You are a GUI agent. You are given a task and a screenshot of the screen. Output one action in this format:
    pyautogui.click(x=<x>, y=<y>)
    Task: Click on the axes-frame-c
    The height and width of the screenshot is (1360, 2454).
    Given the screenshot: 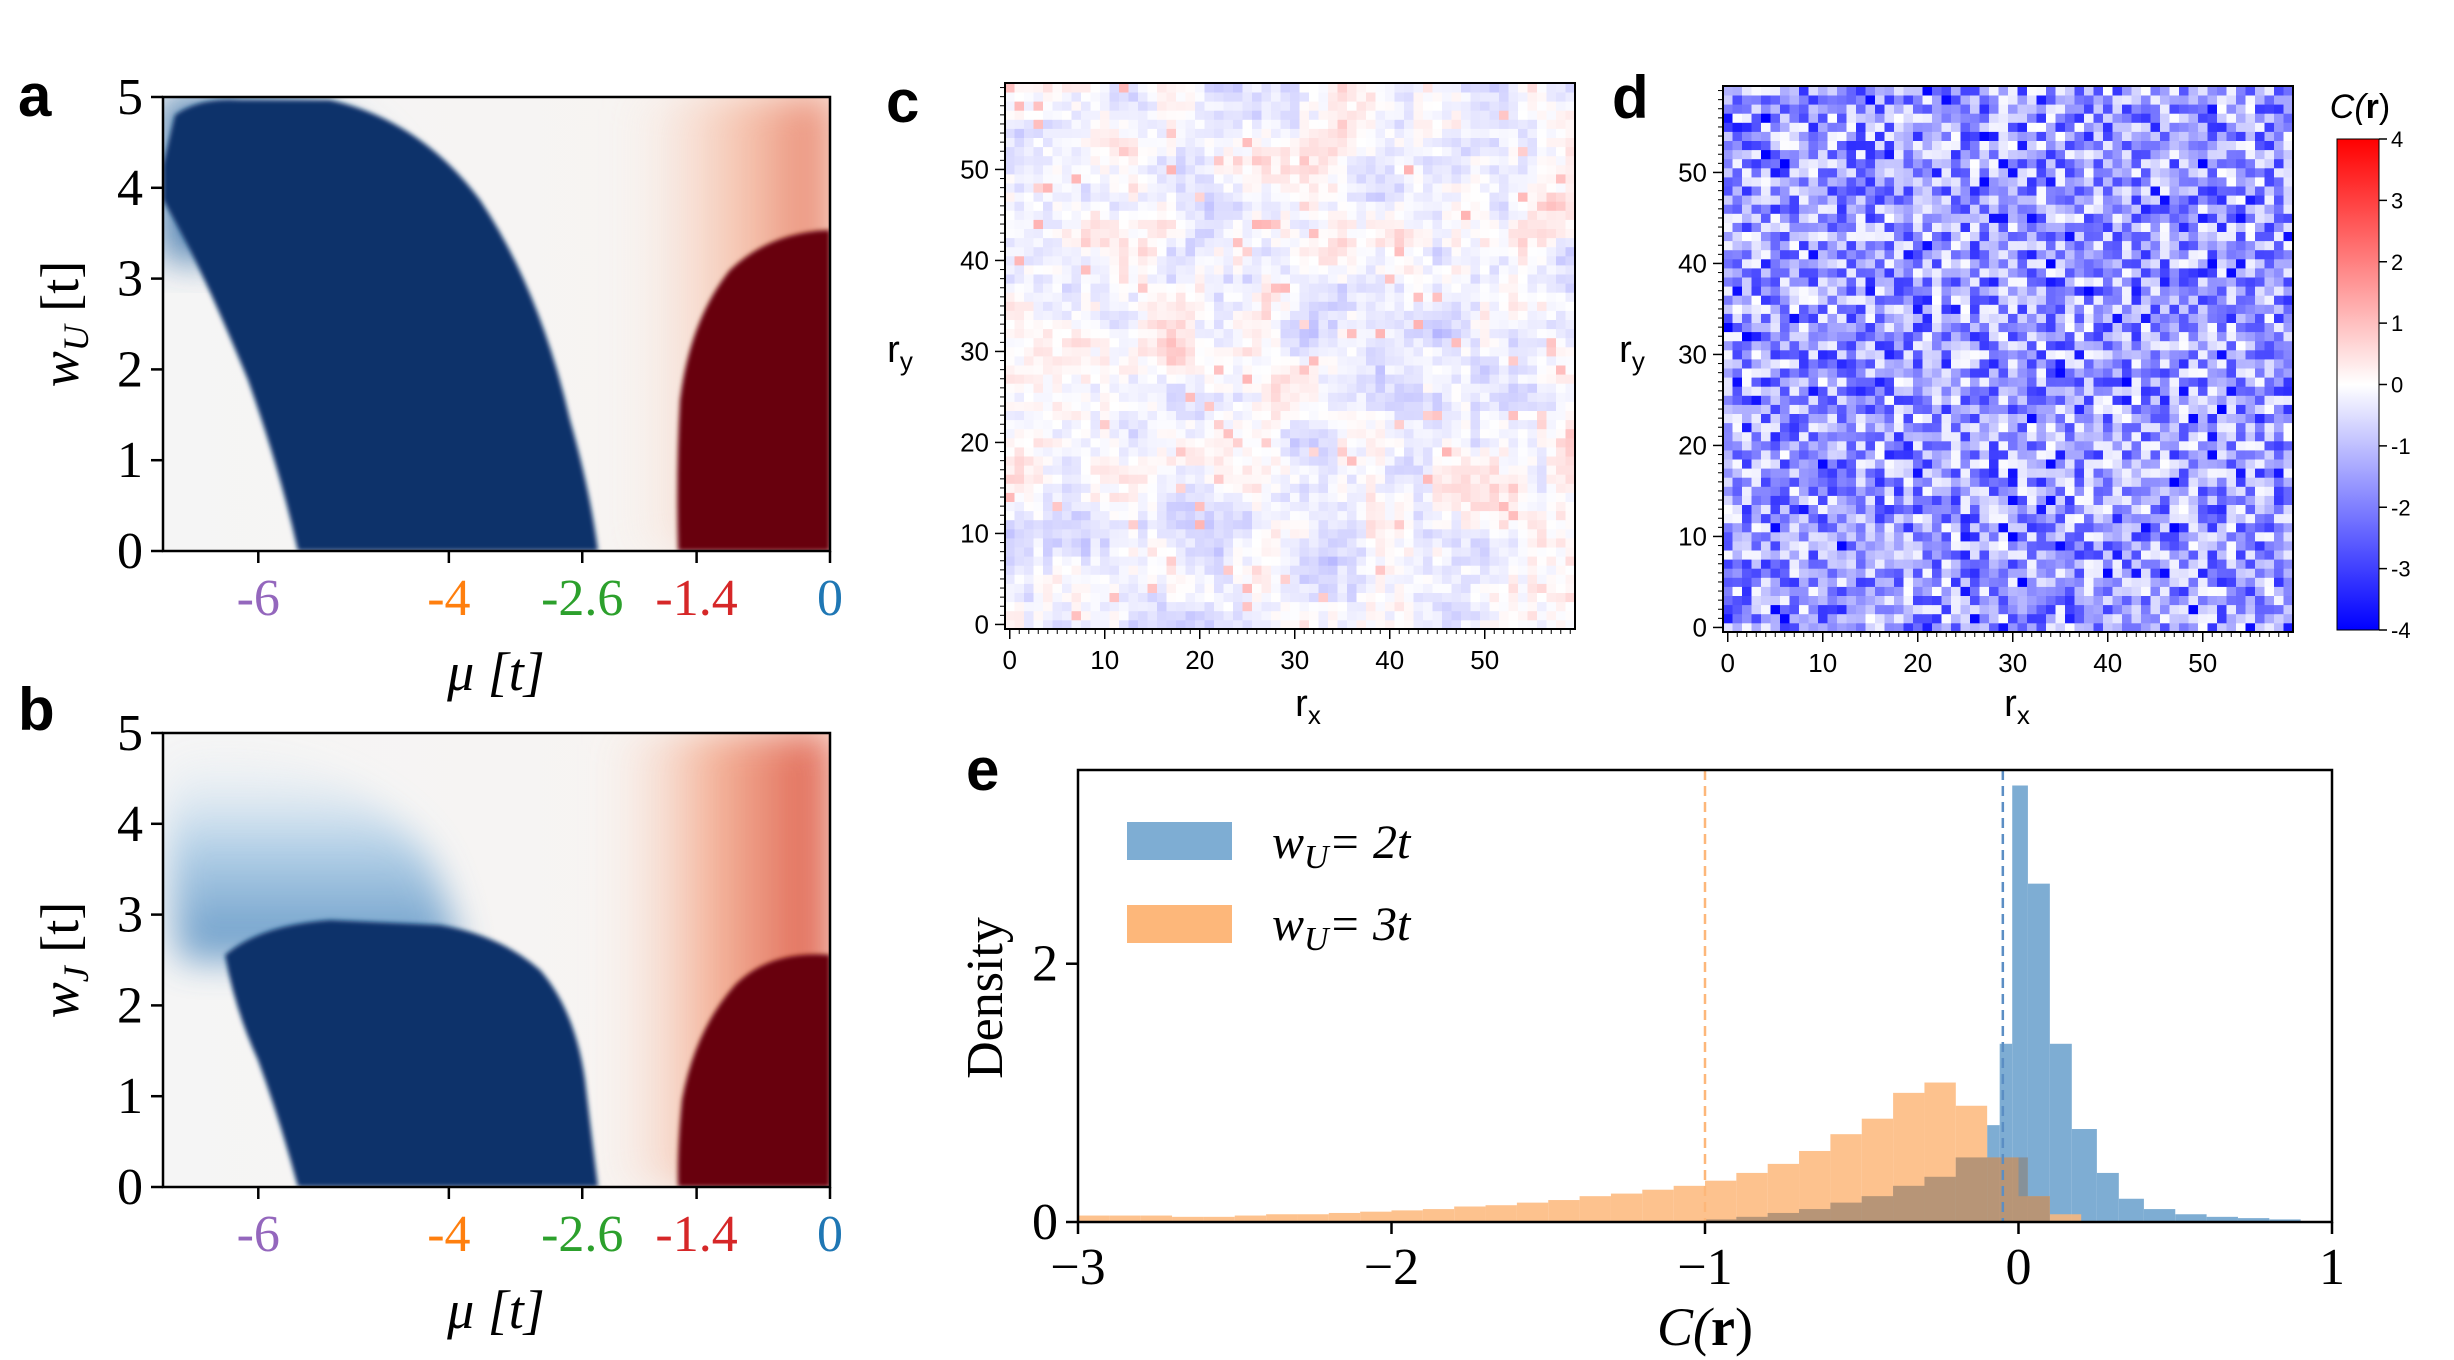 What is the action you would take?
    pyautogui.click(x=1290, y=356)
    